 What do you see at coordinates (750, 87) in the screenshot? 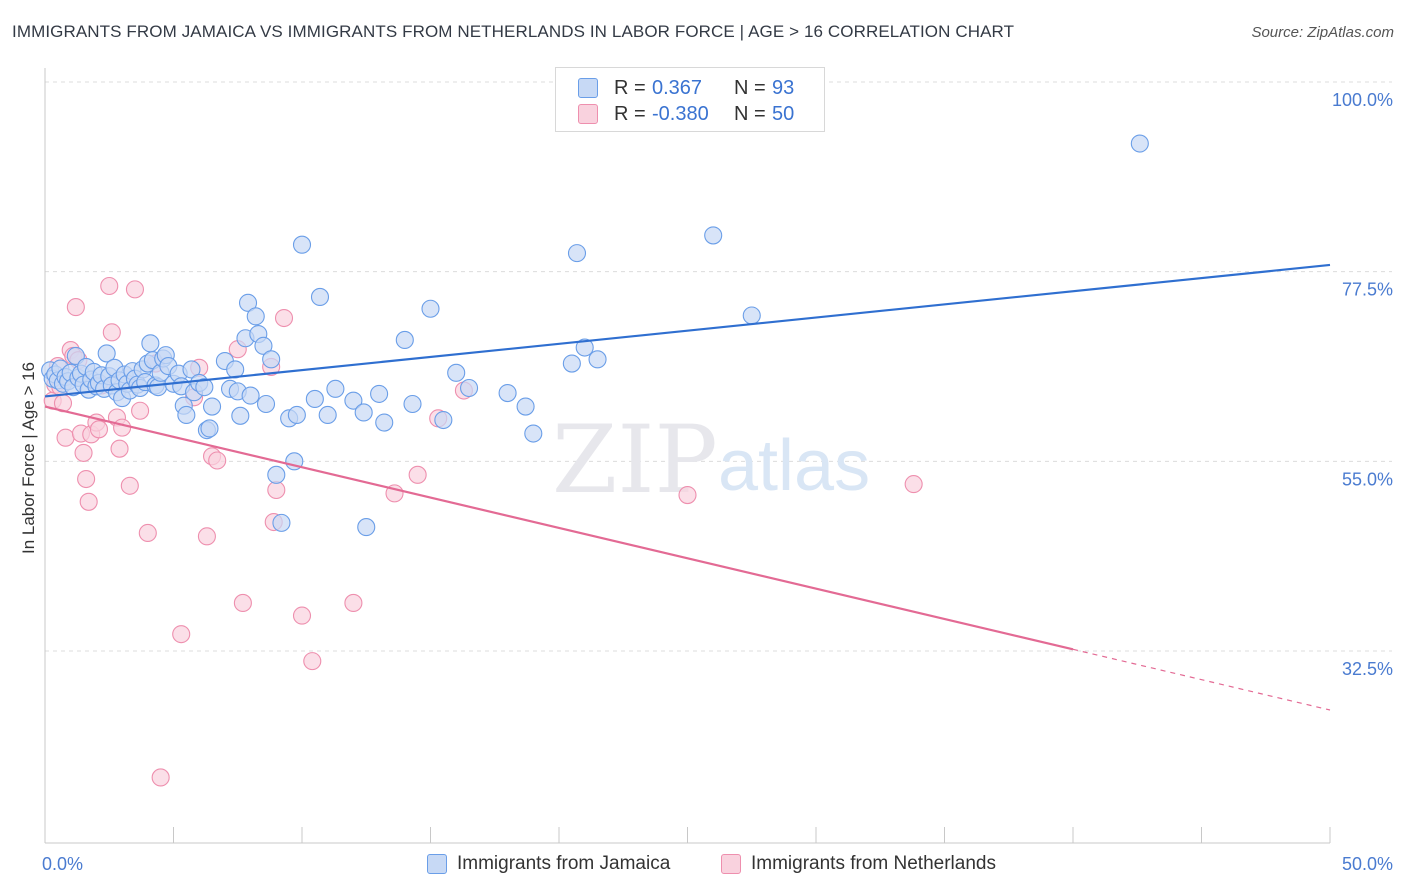
I see `legend-n-label: N =` at bounding box center [750, 87].